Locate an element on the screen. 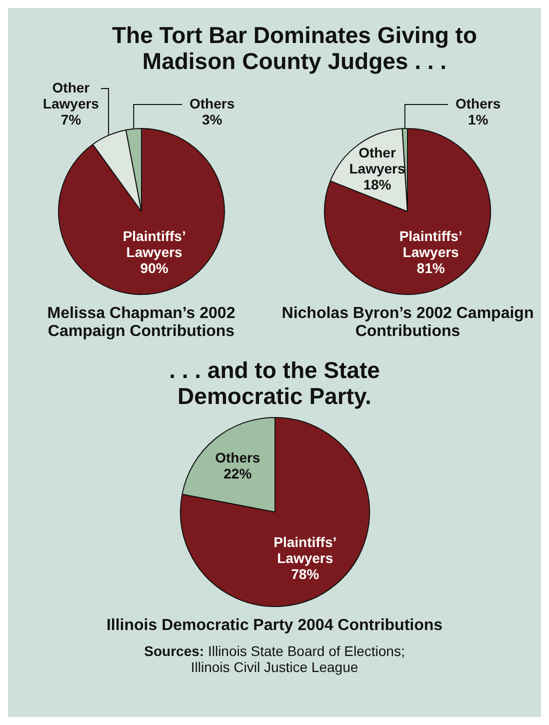  data-label: 81% is located at coordinates (431, 268).